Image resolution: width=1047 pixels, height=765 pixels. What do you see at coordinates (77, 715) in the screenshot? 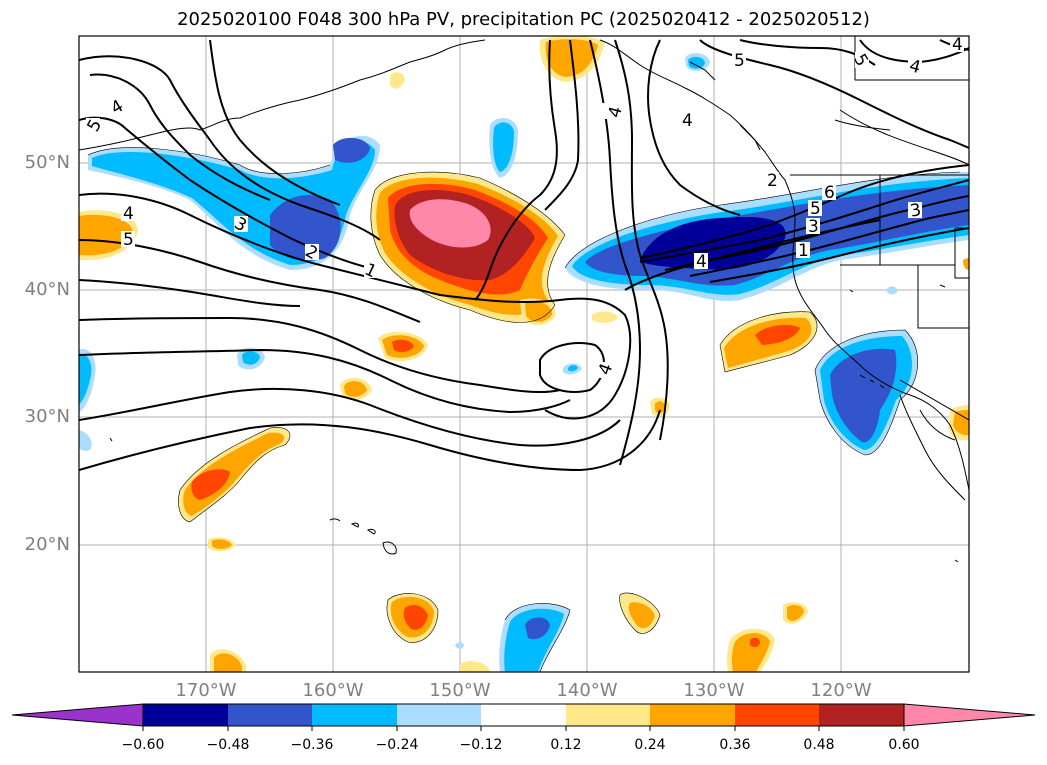
I see `colorbar-extend-low` at bounding box center [77, 715].